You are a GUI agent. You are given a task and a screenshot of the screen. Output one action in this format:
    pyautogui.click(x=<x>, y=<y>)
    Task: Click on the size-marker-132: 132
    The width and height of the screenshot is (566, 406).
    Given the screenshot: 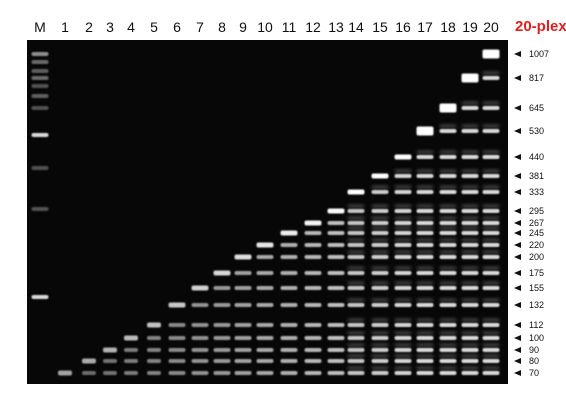 What is the action you would take?
    pyautogui.click(x=529, y=305)
    